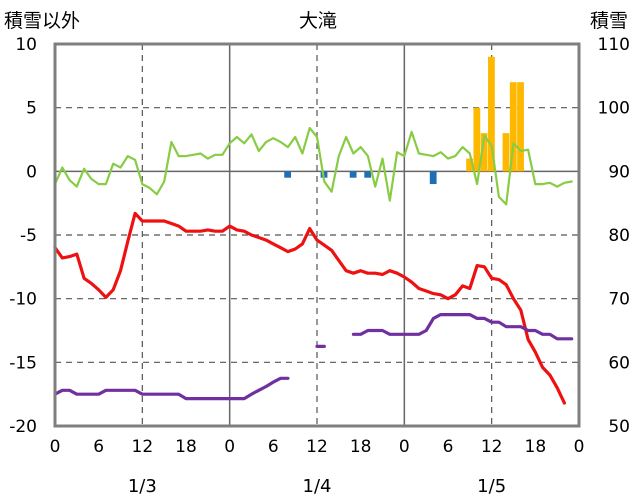 The image size is (636, 501). I want to click on left-tick-label: -5, so click(28, 236).